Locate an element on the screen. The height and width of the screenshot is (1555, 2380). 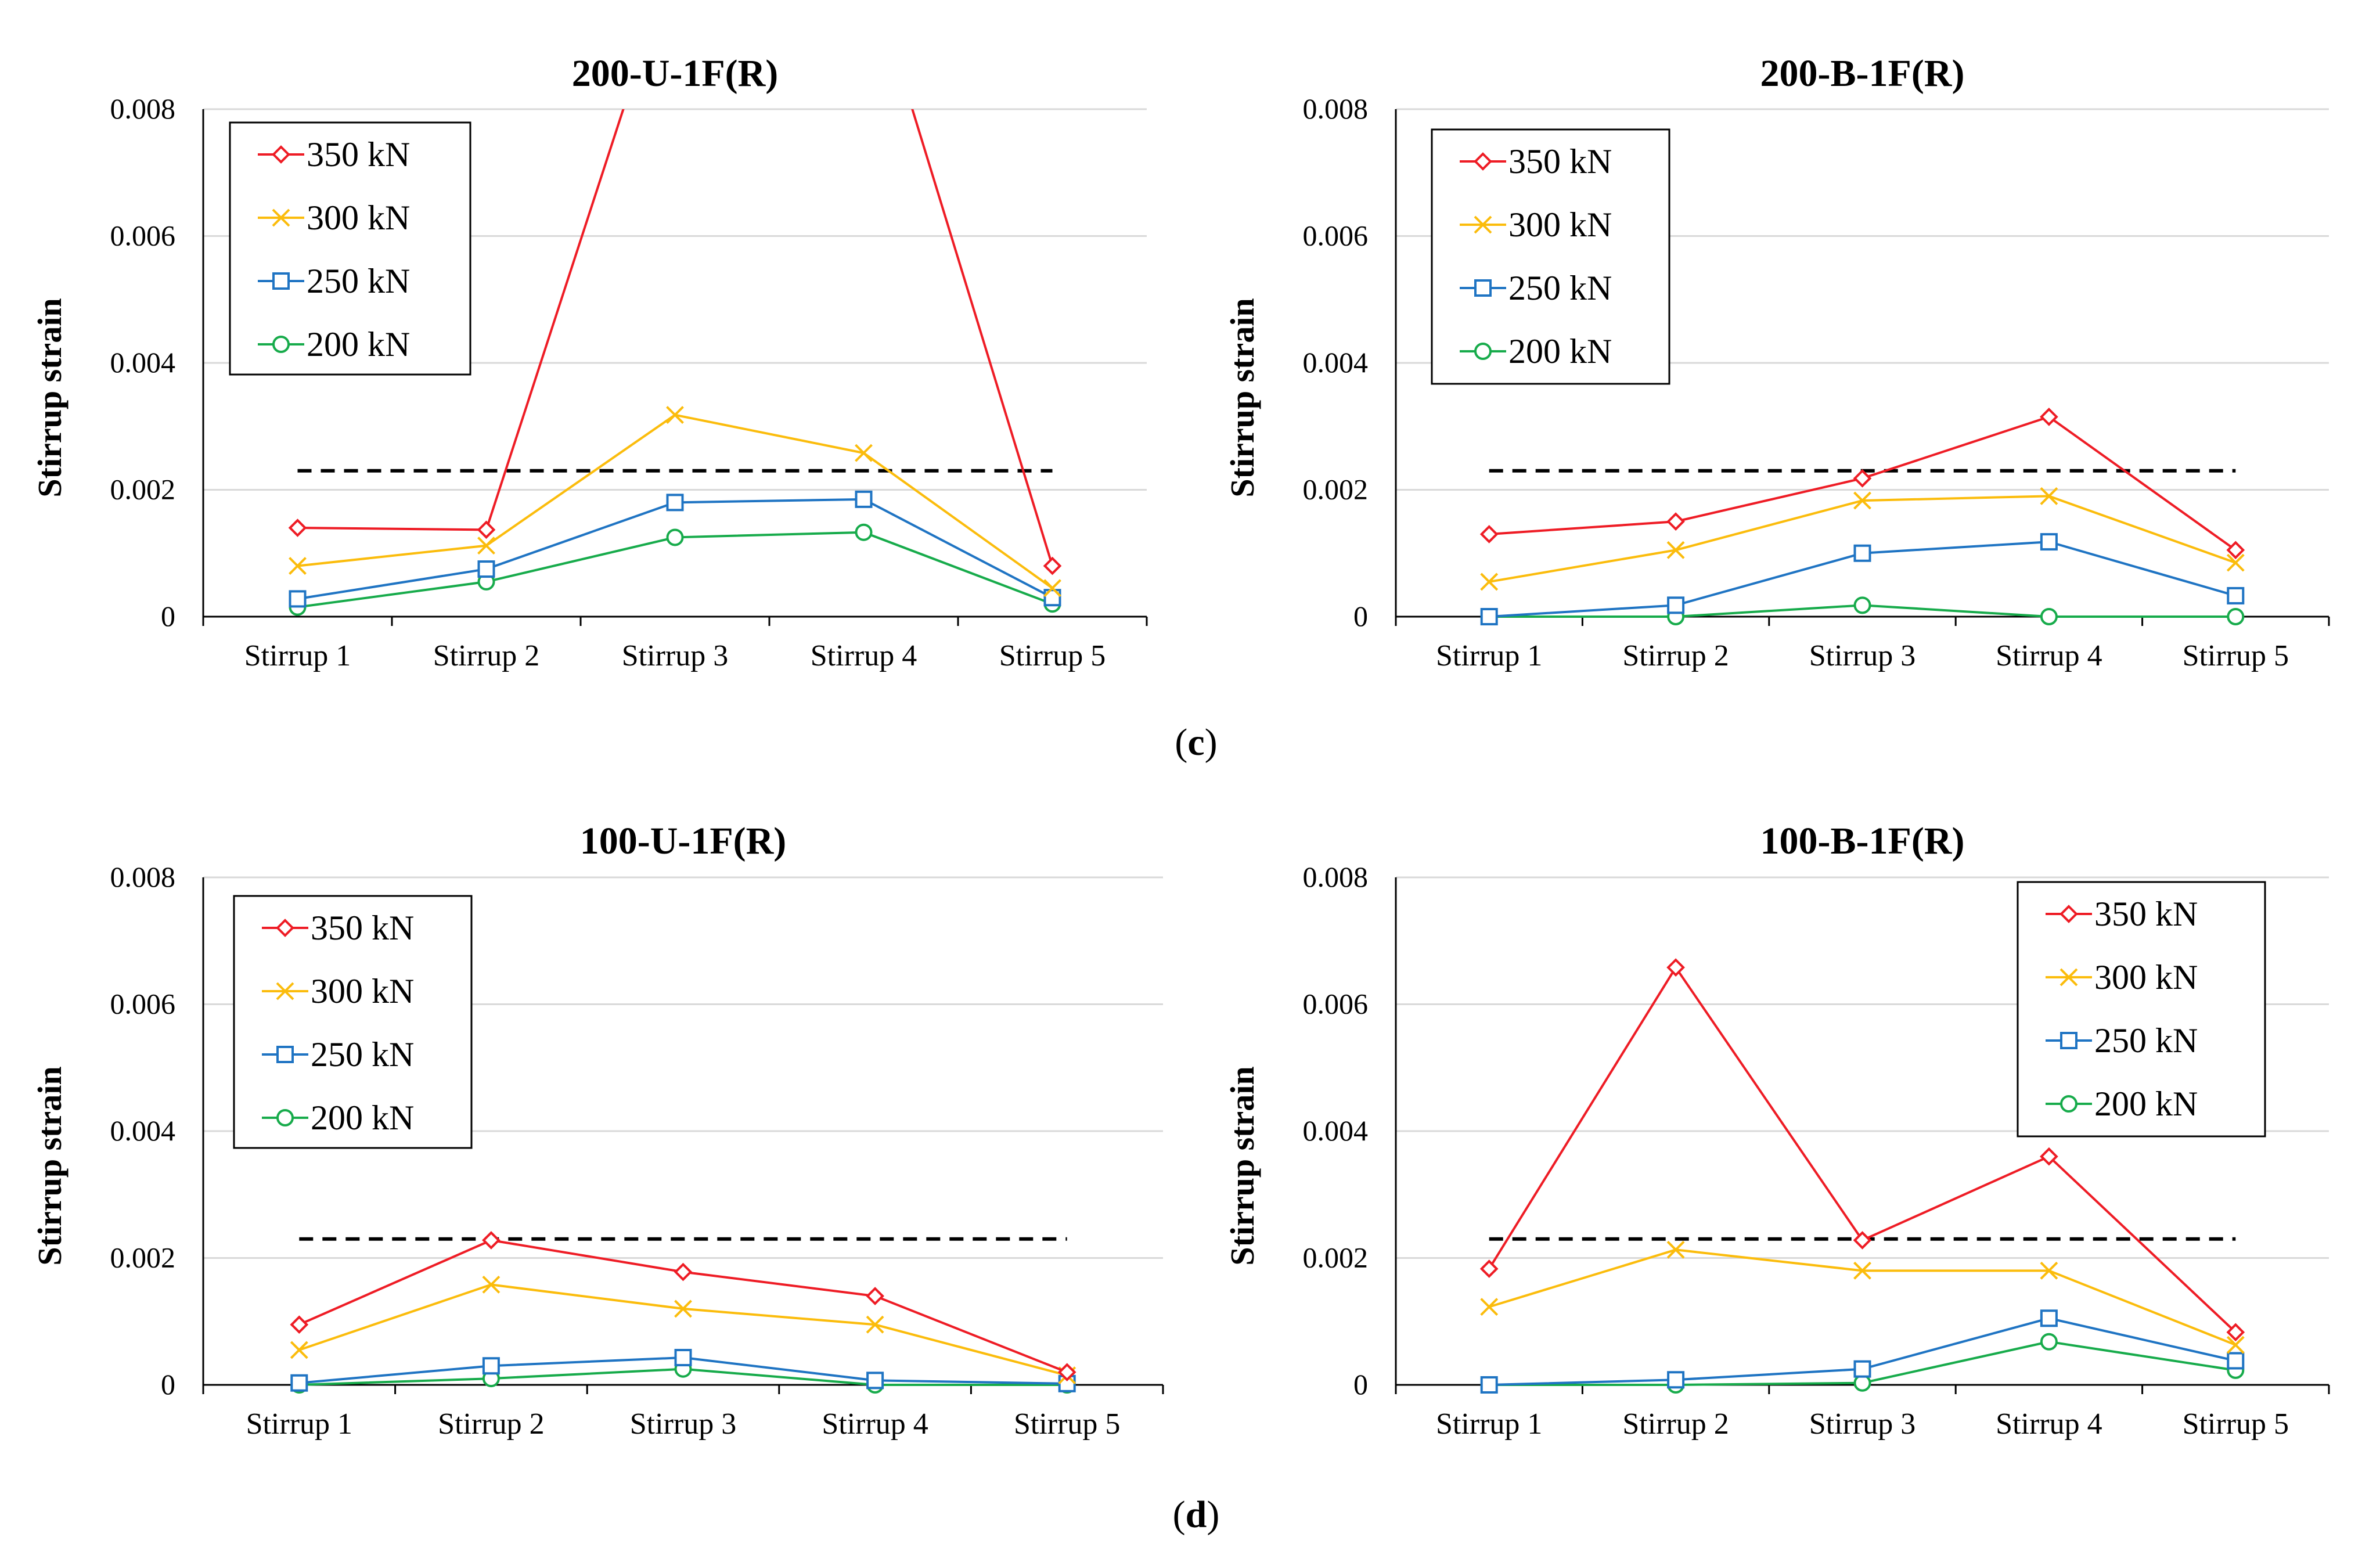
legend: 350 kN 300 kN 250 kN 200 kN is located at coordinates (350, 248).